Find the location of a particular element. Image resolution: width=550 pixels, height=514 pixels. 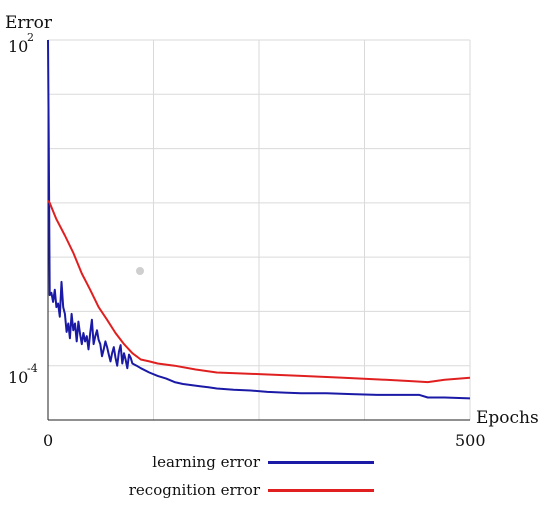

legend-swatch-recognition-error is located at coordinates (321, 490).